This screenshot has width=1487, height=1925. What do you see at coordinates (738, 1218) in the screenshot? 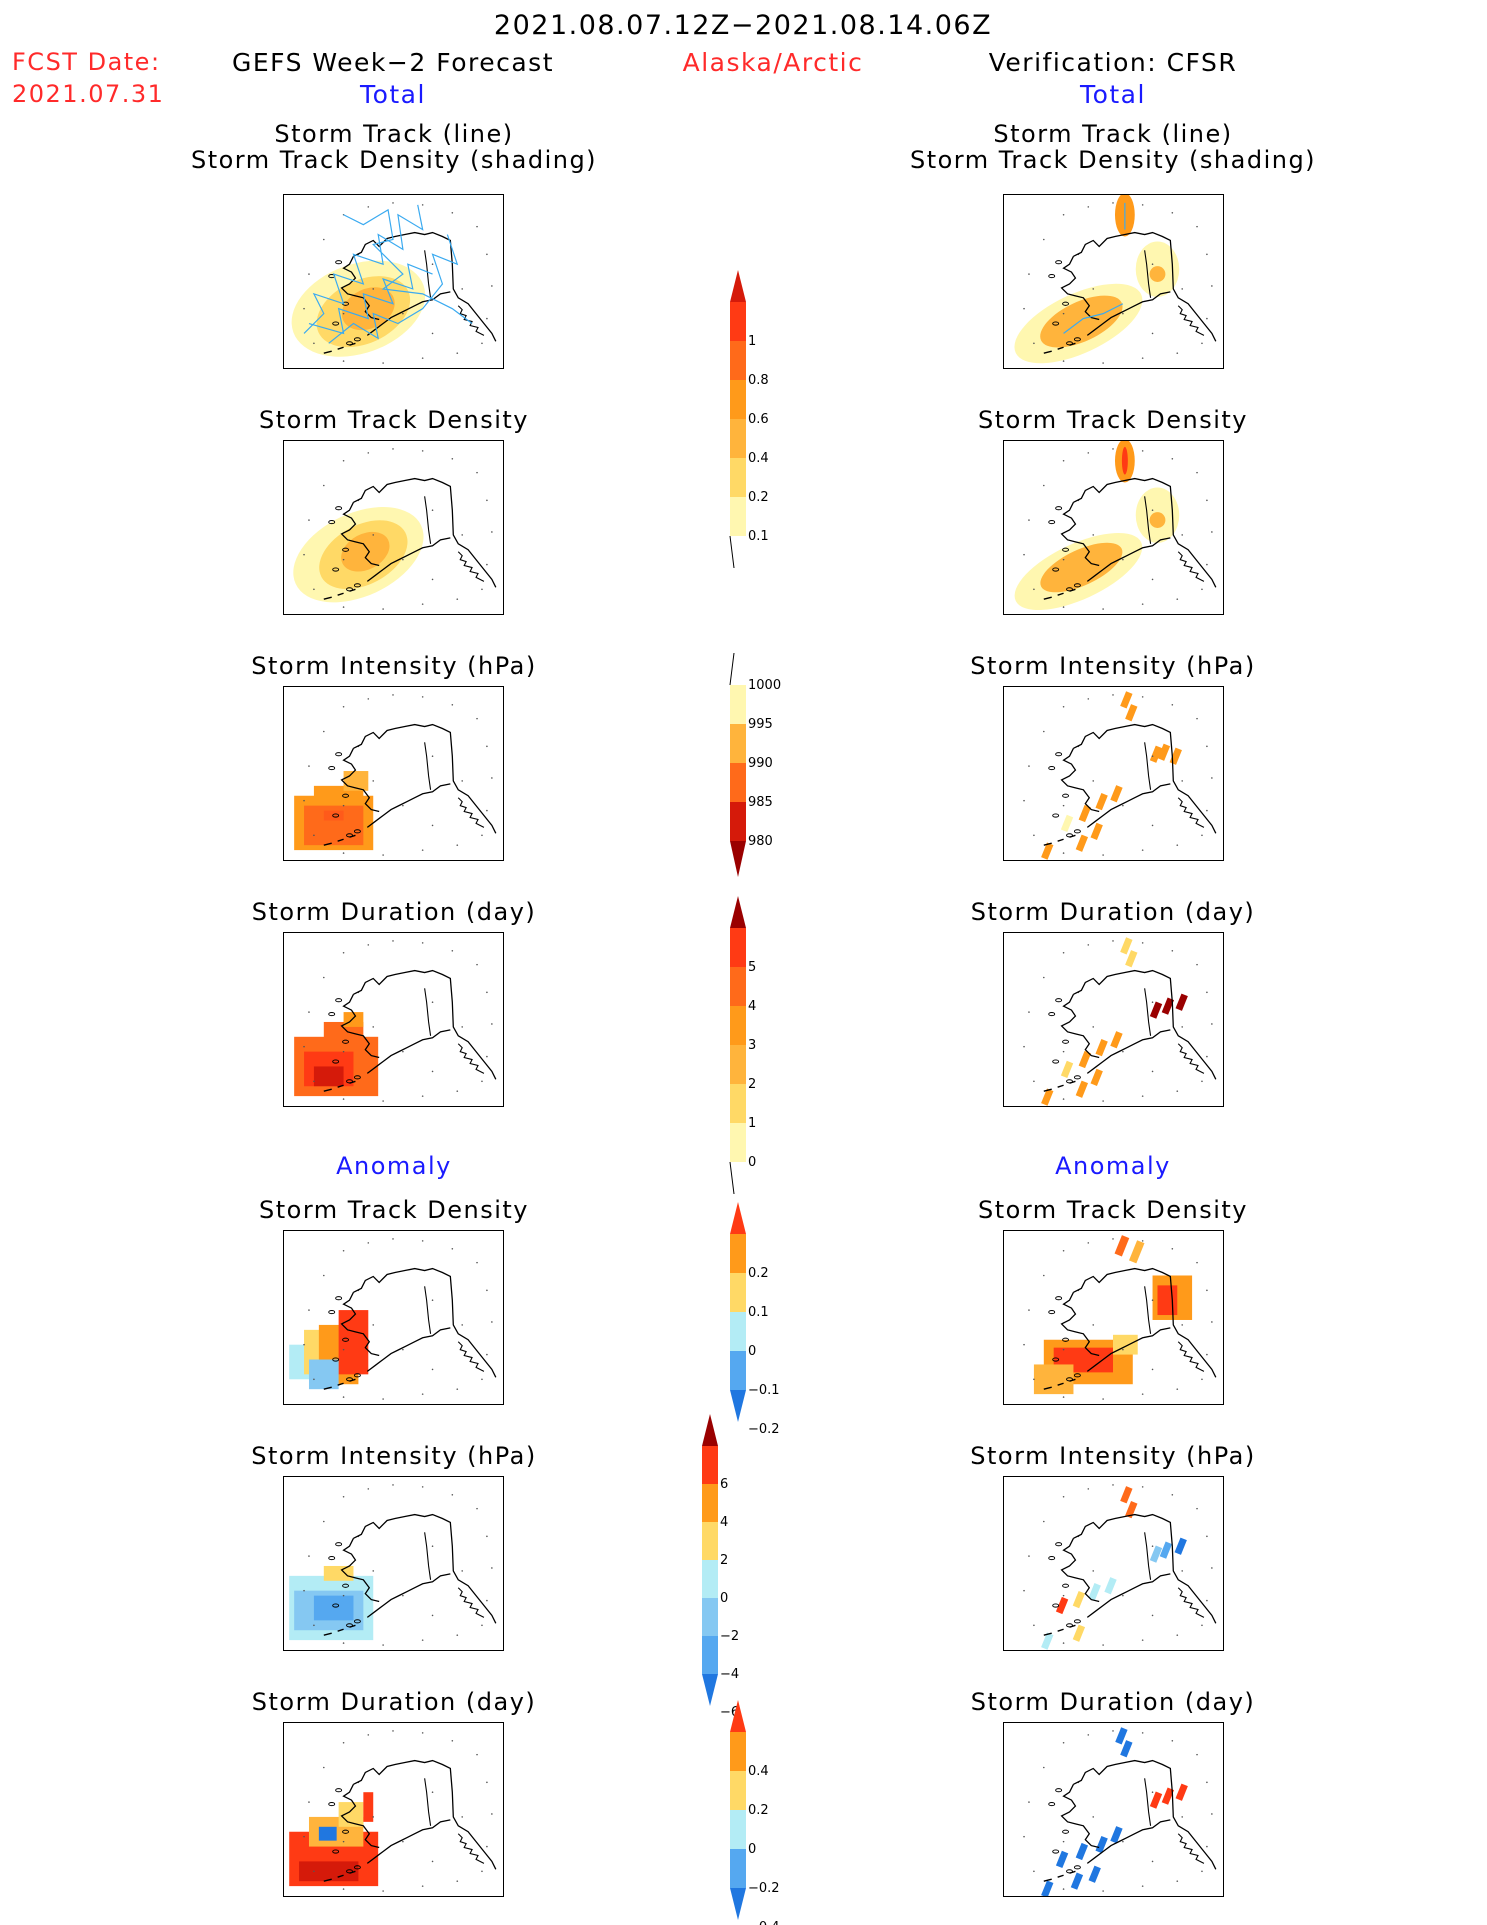
I see `colorbar-arrow-top` at bounding box center [738, 1218].